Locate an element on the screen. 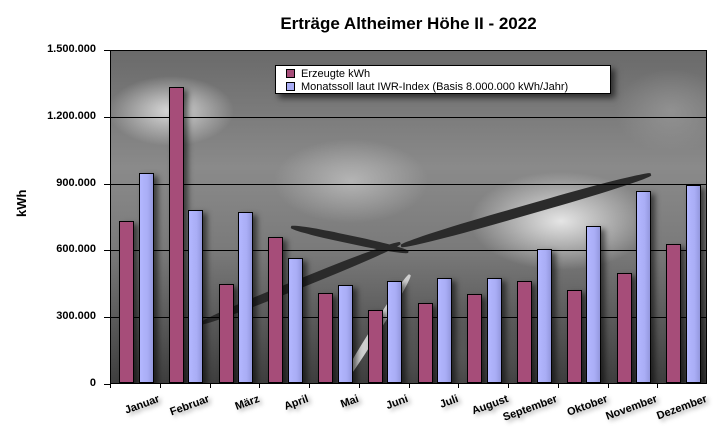  bar-erzeugte-oktober is located at coordinates (574, 336).